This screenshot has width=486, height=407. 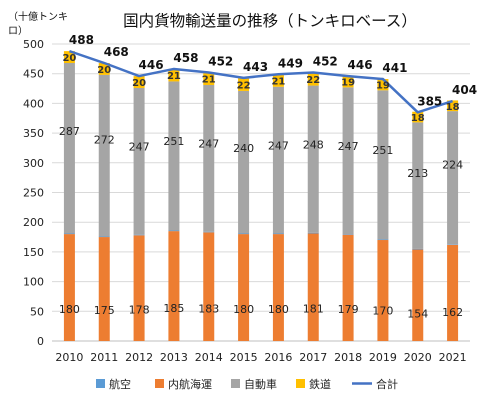 I want to click on legend-label: 合計, so click(x=387, y=384).